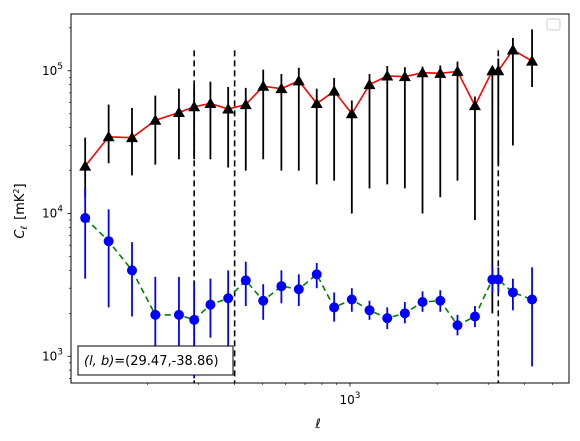 This screenshot has height=441, width=580. Describe the element at coordinates (346, 400) in the screenshot. I see `x-tick-label-base: 10` at that location.